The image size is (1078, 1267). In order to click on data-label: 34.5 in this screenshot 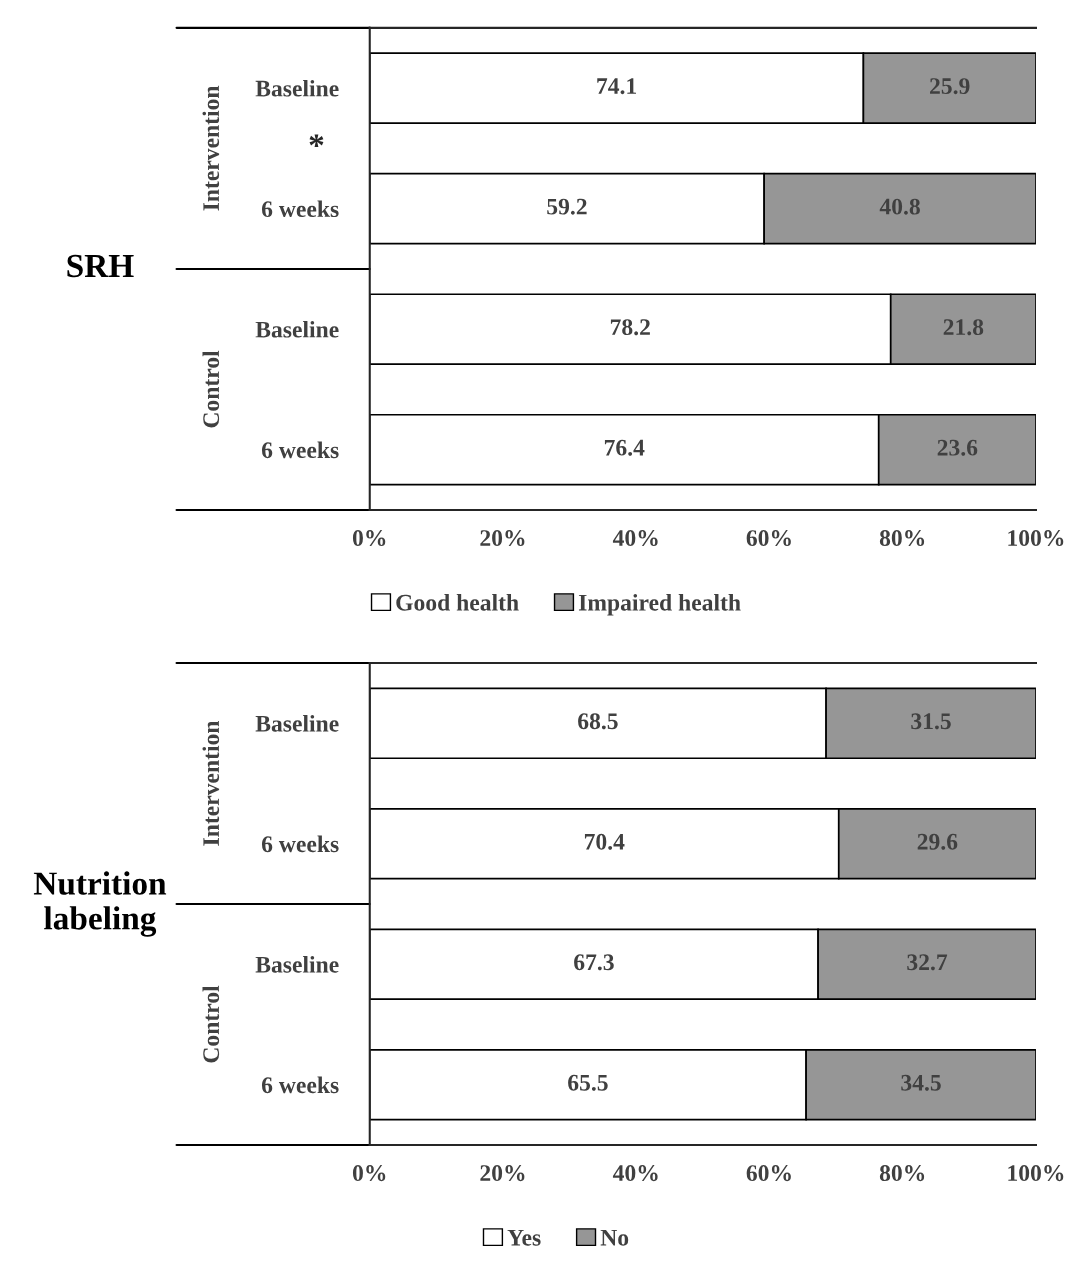, I will do `click(921, 1082)`.